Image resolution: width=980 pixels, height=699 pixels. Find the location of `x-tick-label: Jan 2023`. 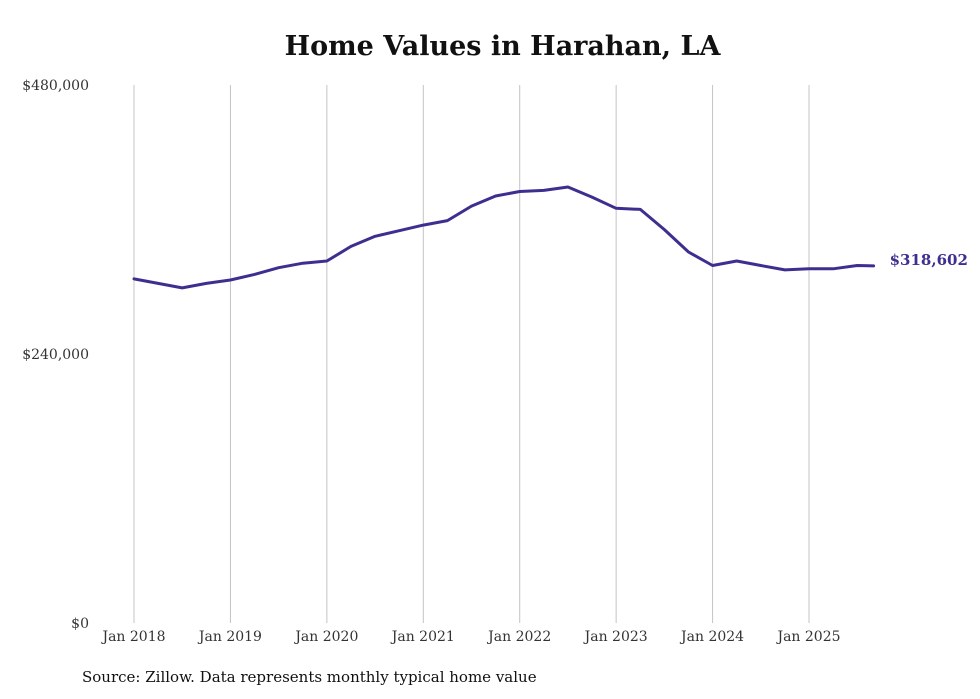

x-tick-label: Jan 2023 is located at coordinates (615, 637).